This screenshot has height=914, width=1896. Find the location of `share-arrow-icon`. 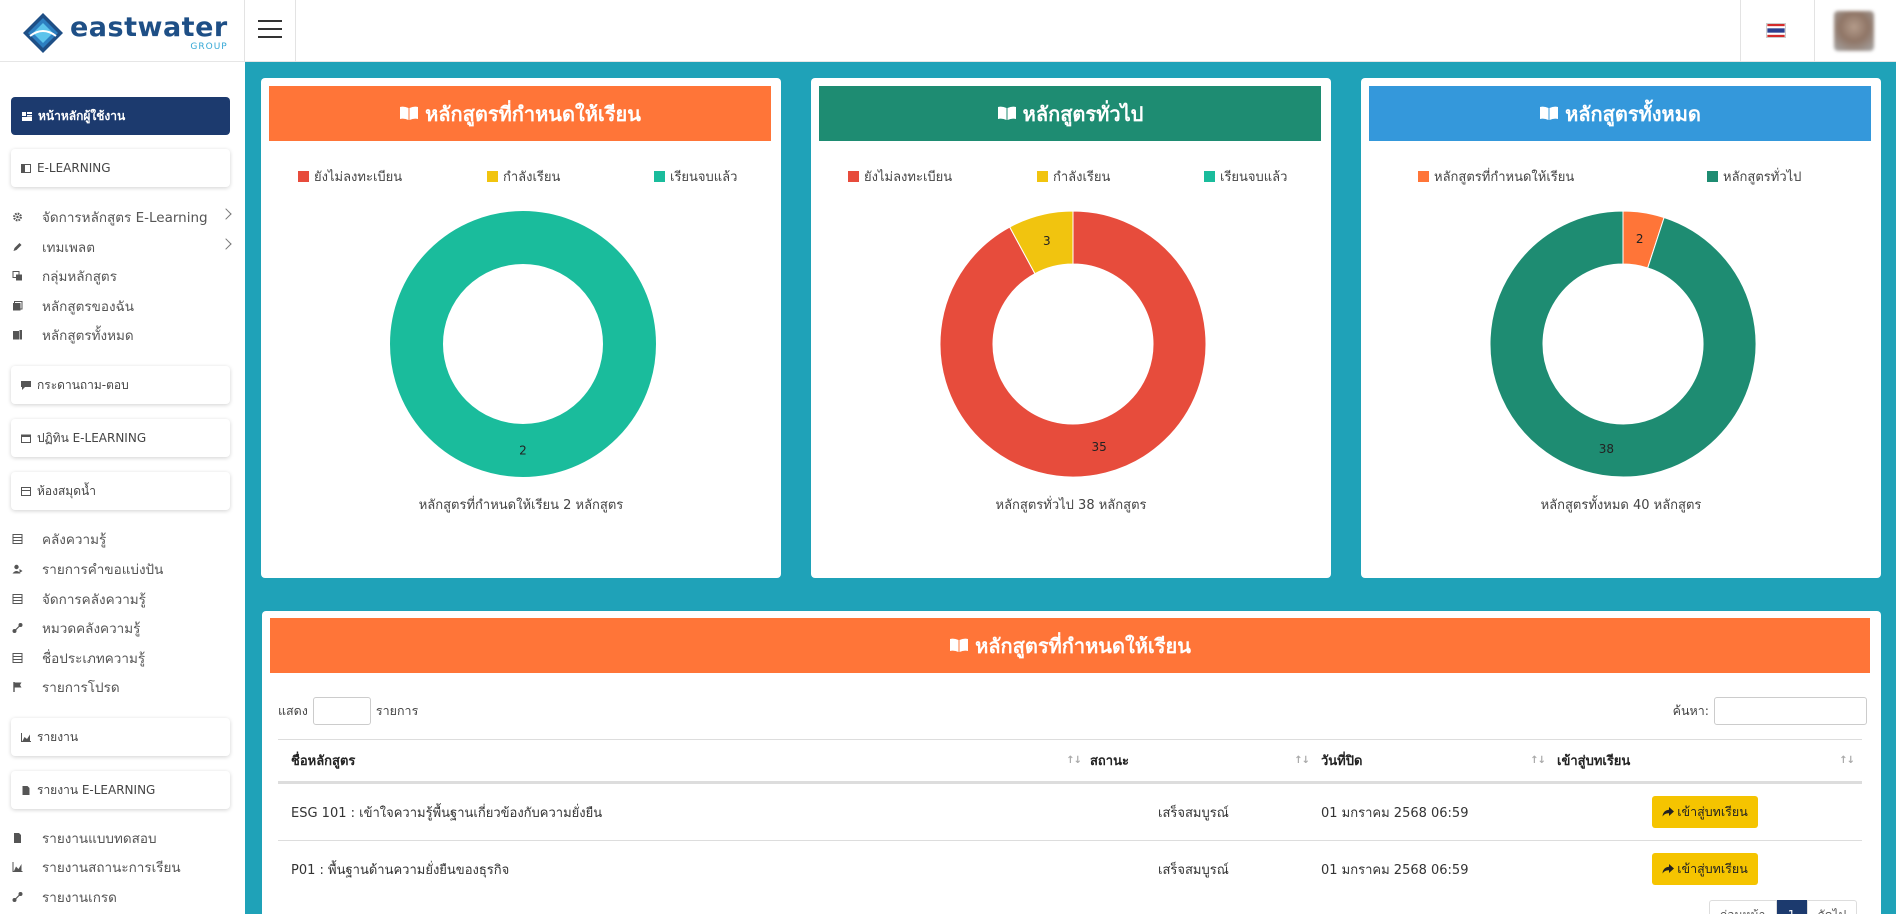

share-arrow-icon is located at coordinates (1668, 812).